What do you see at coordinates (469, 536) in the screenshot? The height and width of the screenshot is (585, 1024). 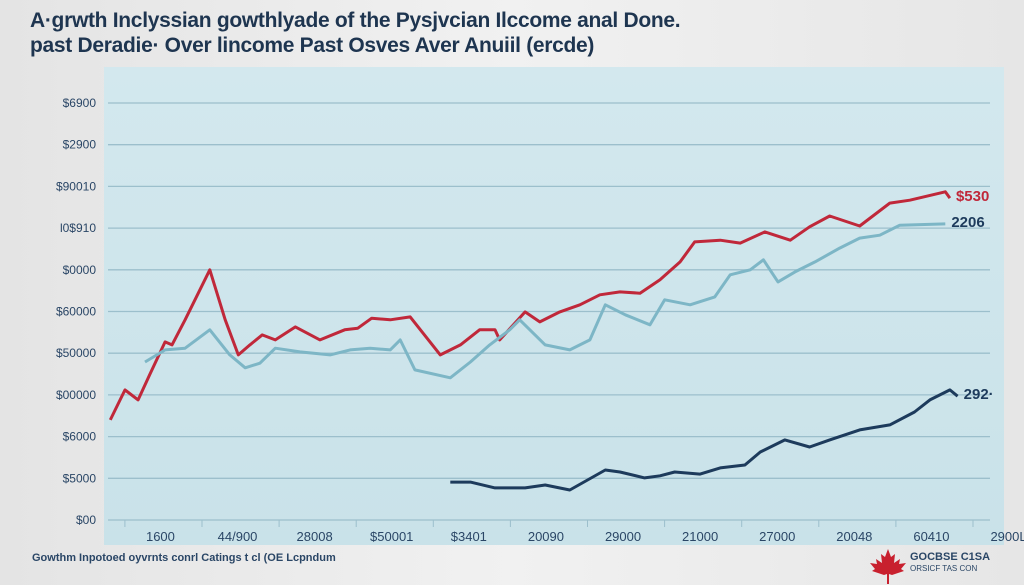 I see `x-tick-label: $3401` at bounding box center [469, 536].